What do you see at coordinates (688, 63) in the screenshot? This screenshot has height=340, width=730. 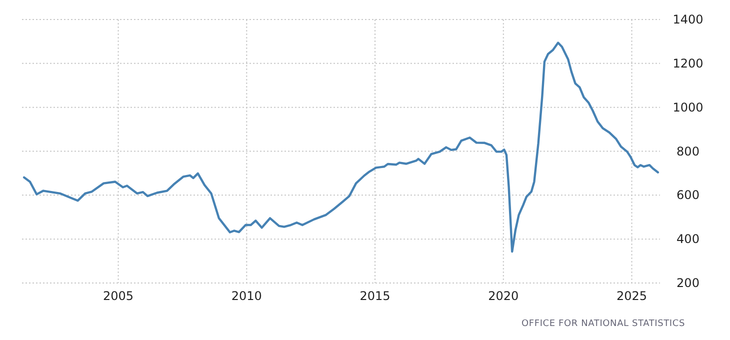 I see `y-tick-label: 1200` at bounding box center [688, 63].